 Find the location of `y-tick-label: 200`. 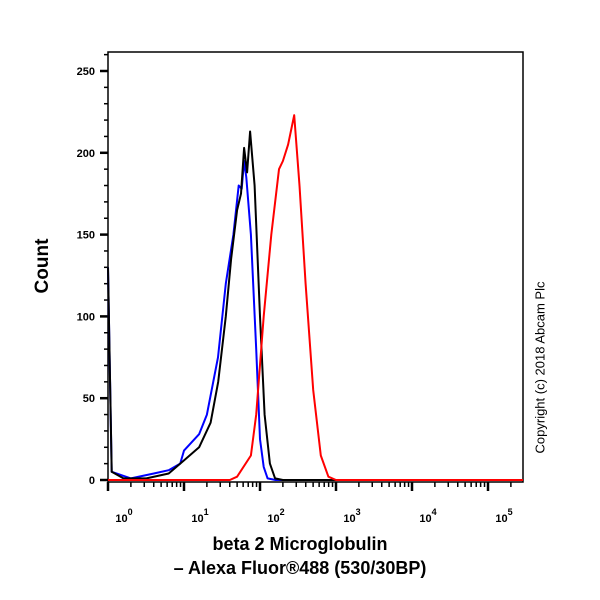

y-tick-label: 200 is located at coordinates (86, 154).